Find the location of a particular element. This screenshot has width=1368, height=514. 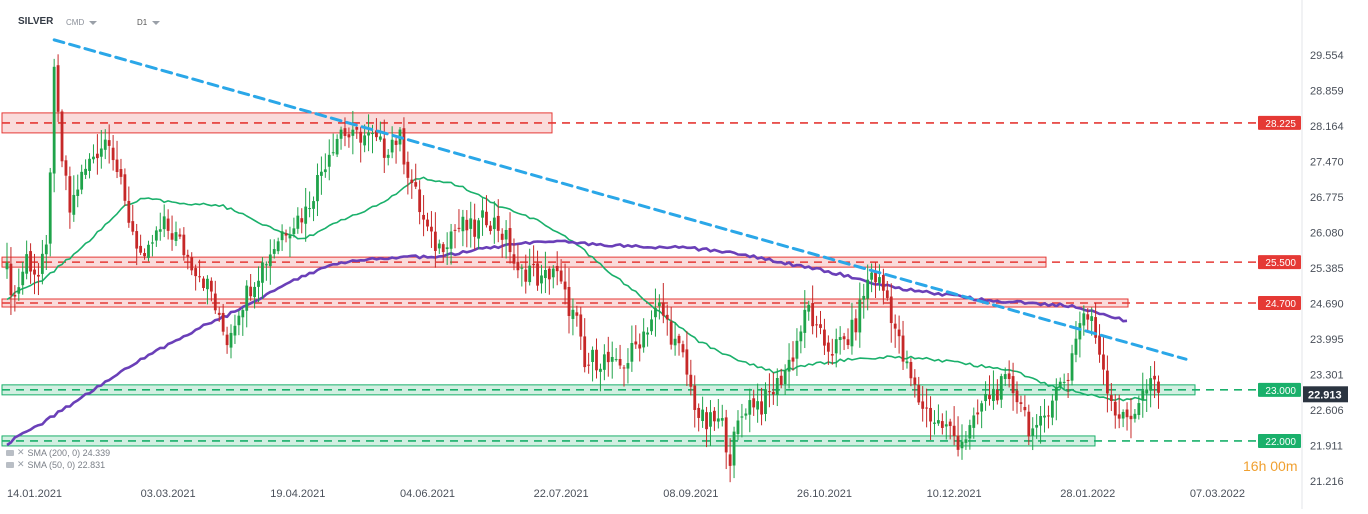

indicator-sma200: ✕ SMA (200, 0) 24.339 is located at coordinates (58, 452).